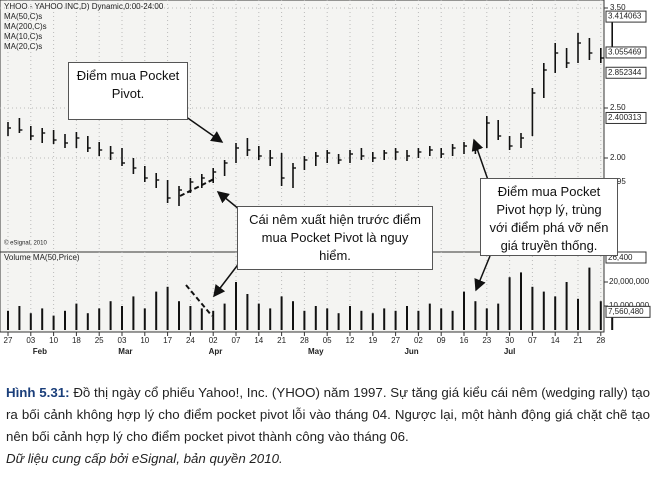 This screenshot has width=656, height=477. What do you see at coordinates (618, 107) in the screenshot?
I see `y-tick-label: 2.50` at bounding box center [618, 107].